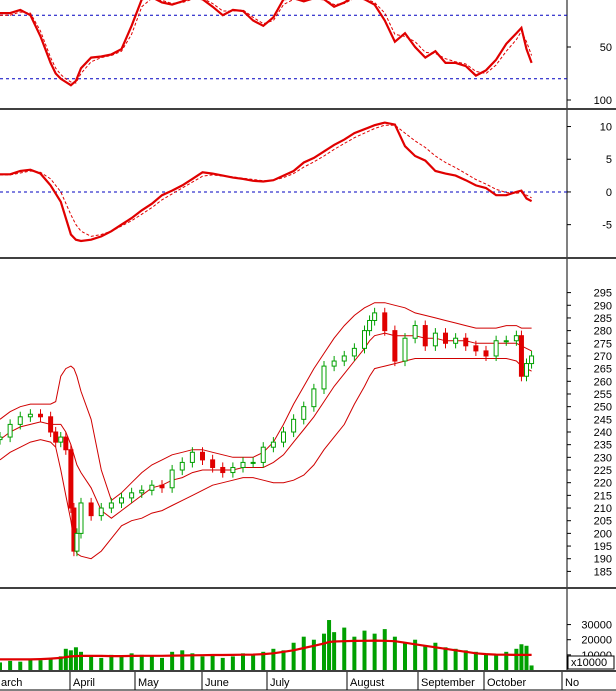 This screenshot has height=691, width=616. What do you see at coordinates (603, 101) in the screenshot?
I see `stochastic-tick-label: 100` at bounding box center [603, 101].